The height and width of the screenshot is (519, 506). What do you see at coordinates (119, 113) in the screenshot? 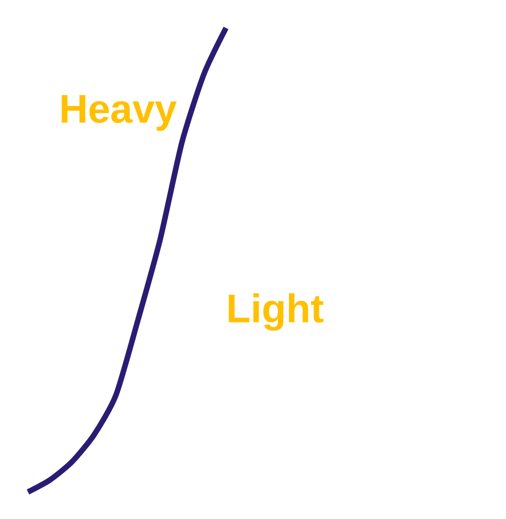
I see `annotation: Heavy` at bounding box center [119, 113].